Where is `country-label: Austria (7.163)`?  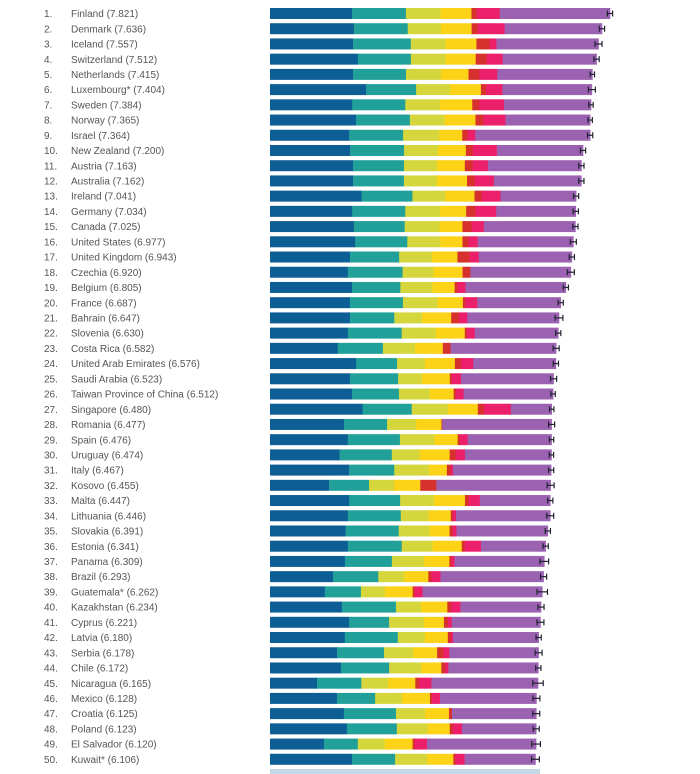
country-label: Austria (7.163) is located at coordinates (104, 166).